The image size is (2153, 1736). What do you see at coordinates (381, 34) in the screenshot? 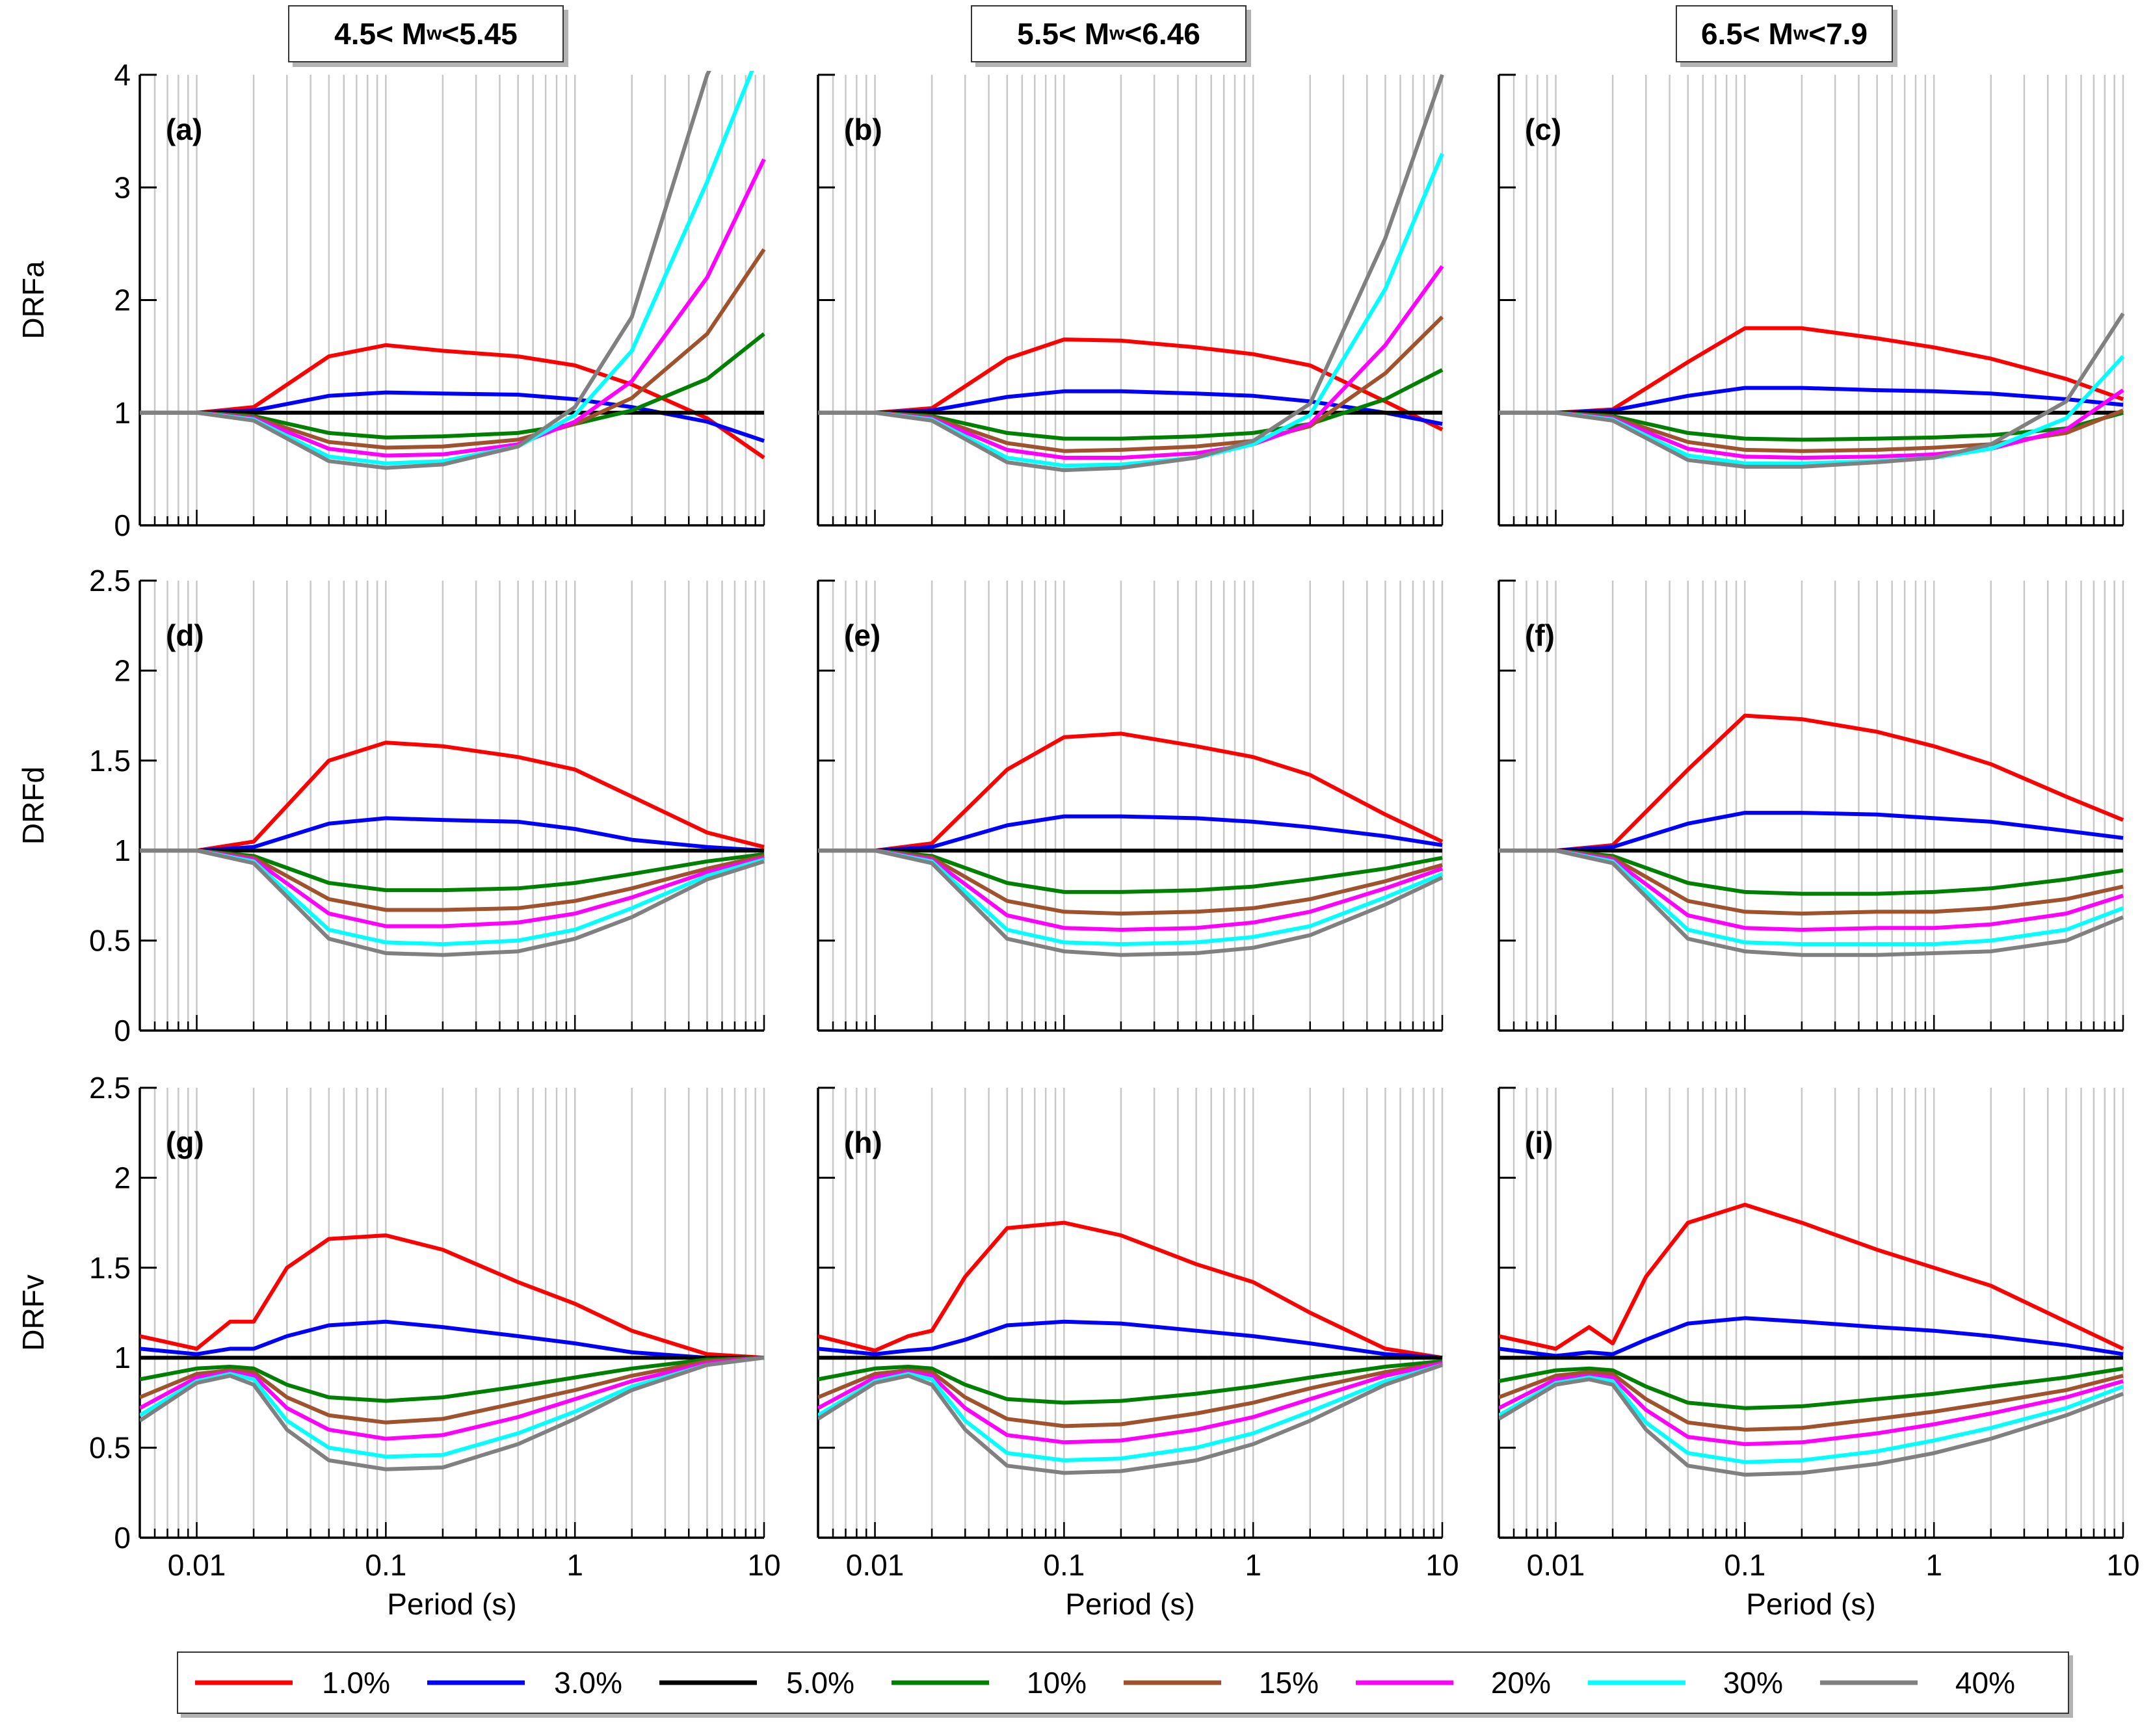
I see `column-title-1-pre: 4.5< M` at bounding box center [381, 34].